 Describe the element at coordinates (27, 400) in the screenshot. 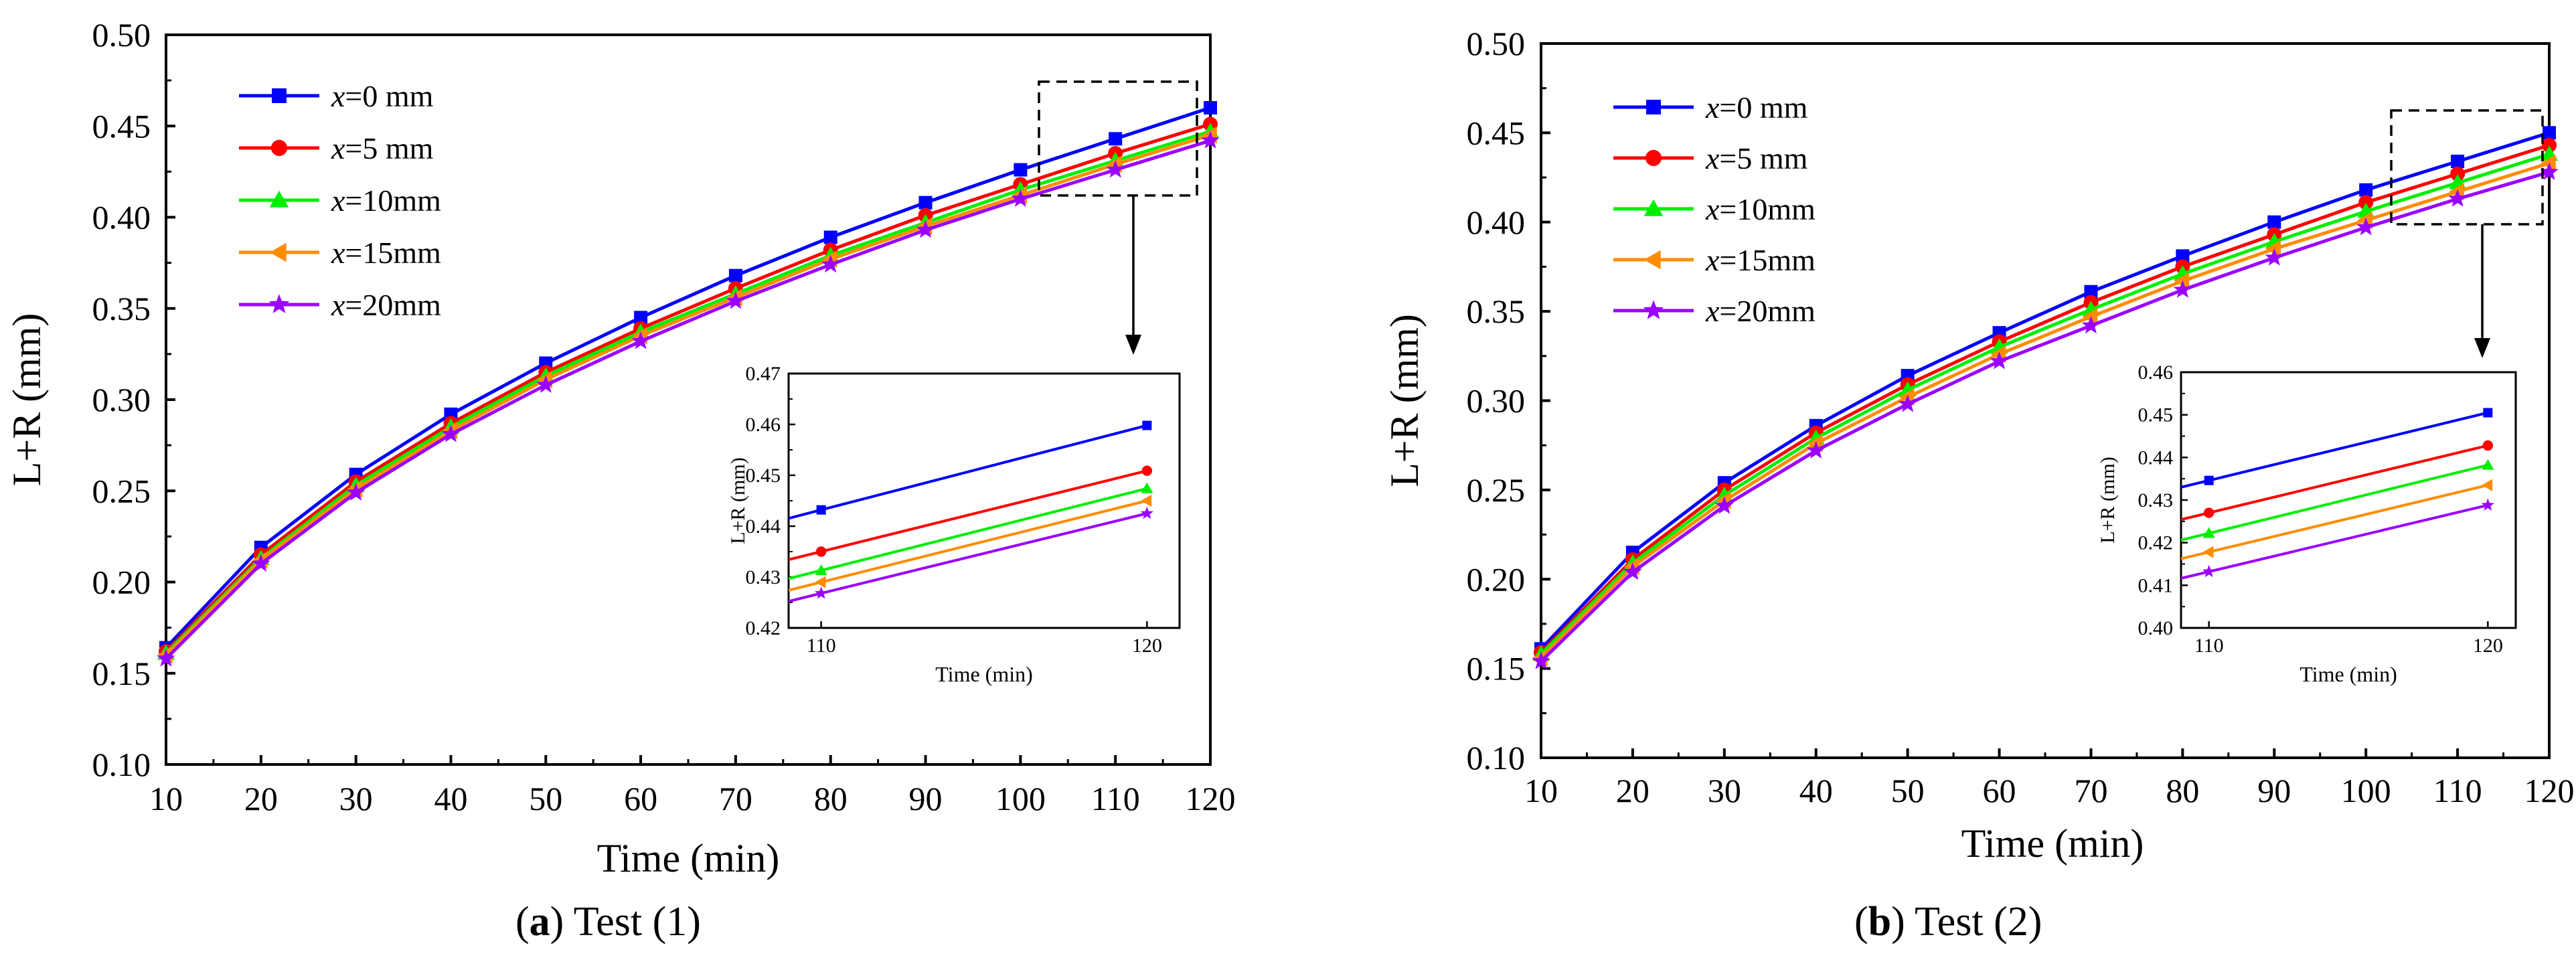

I see `y-axis-label: L+R (mm)` at that location.